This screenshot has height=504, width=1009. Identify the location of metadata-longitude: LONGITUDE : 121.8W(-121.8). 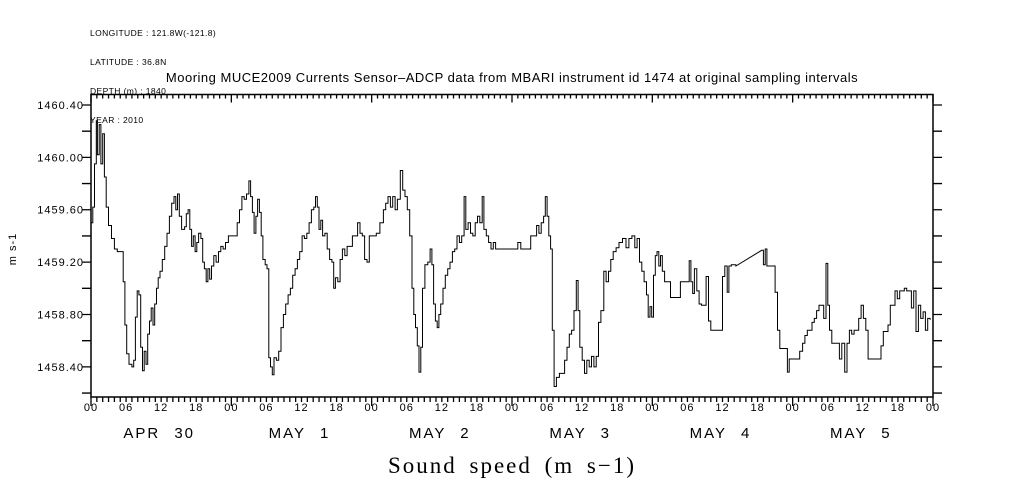
(153, 33).